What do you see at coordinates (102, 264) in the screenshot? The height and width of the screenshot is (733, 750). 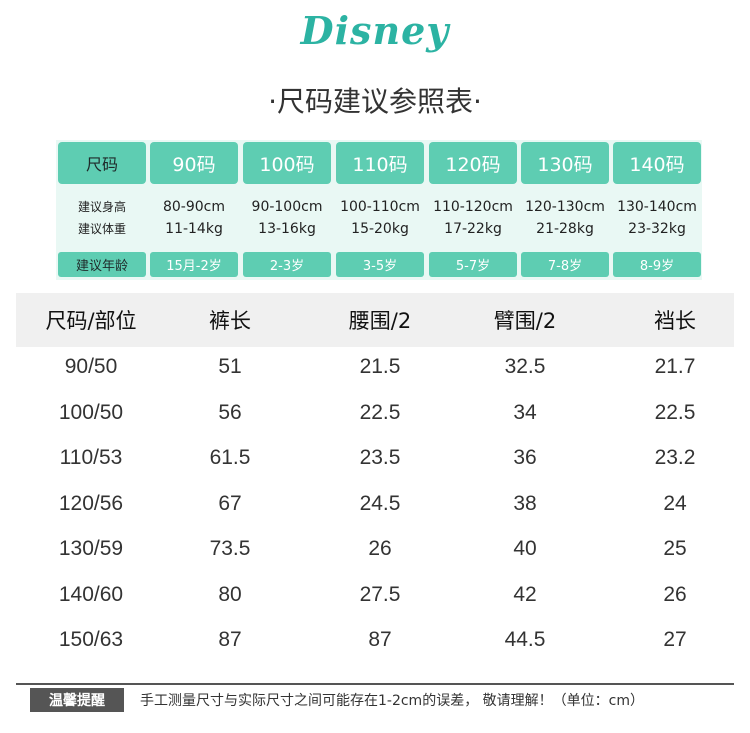 I see `age-label: 建议年龄` at bounding box center [102, 264].